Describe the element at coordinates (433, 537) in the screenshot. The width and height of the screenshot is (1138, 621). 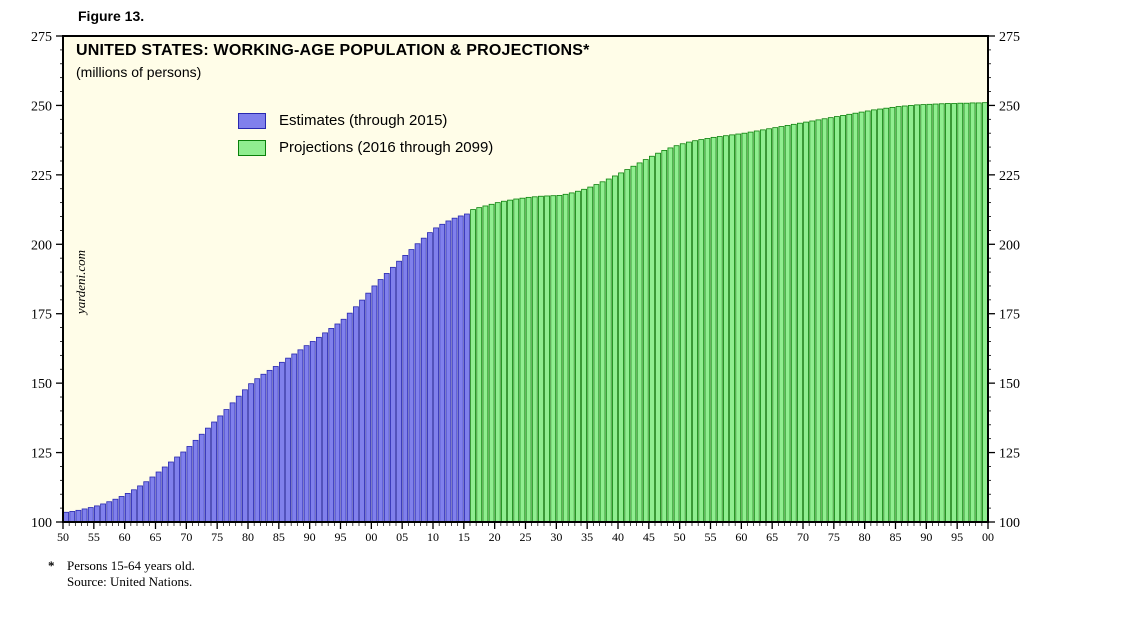
I see `x-axis-label: 10` at that location.